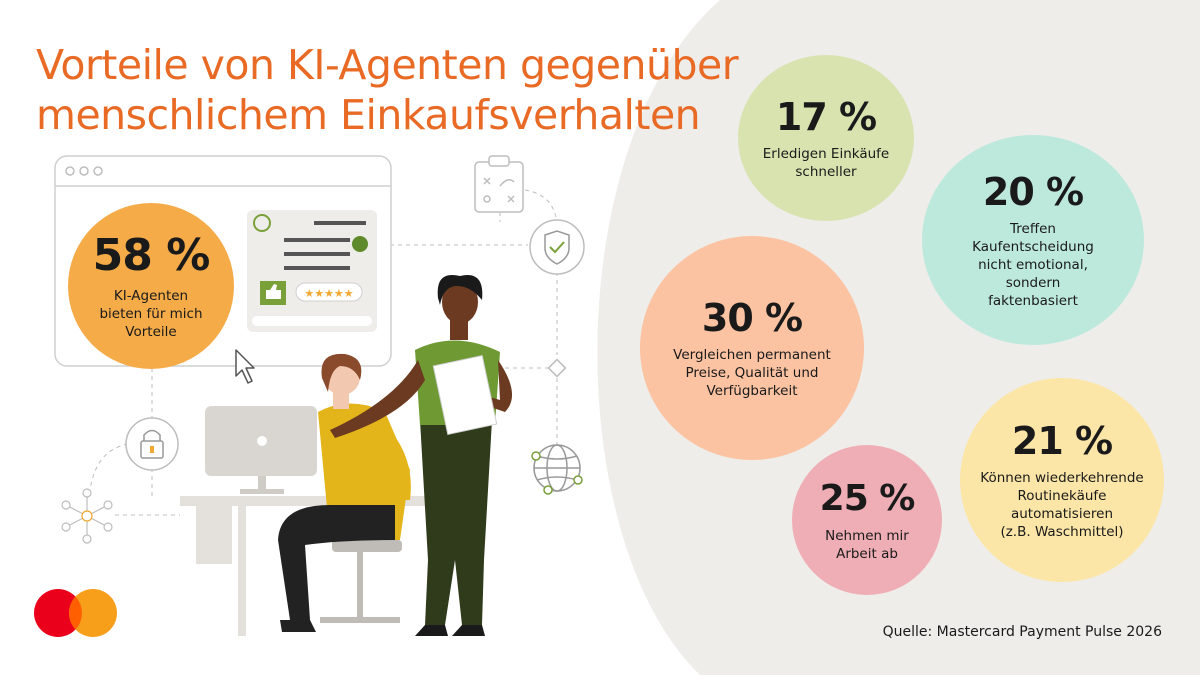  What do you see at coordinates (867, 545) in the screenshot?
I see `stat-label: Nehmen mir Arbeit ab` at bounding box center [867, 545].